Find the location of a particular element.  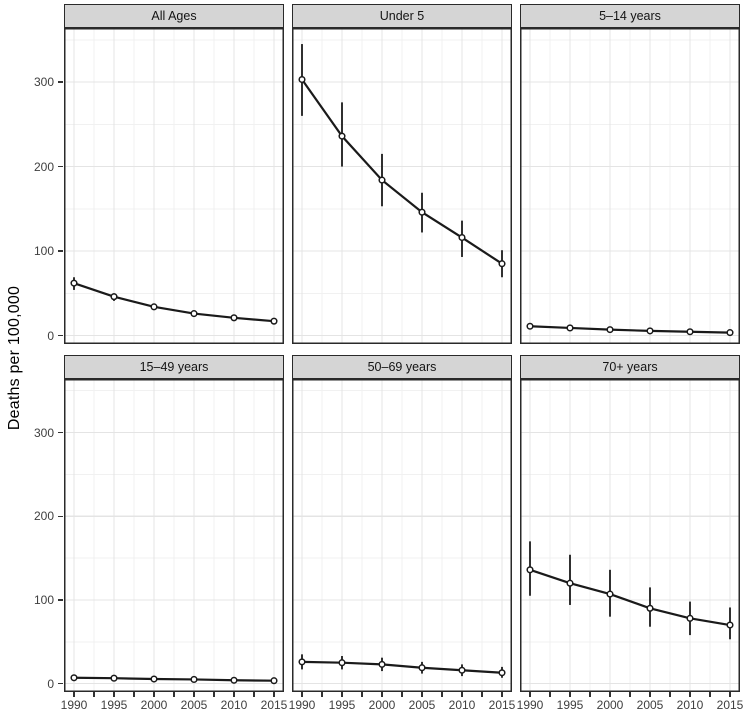

facet-strip-label: 5–14 years is located at coordinates (630, 16).